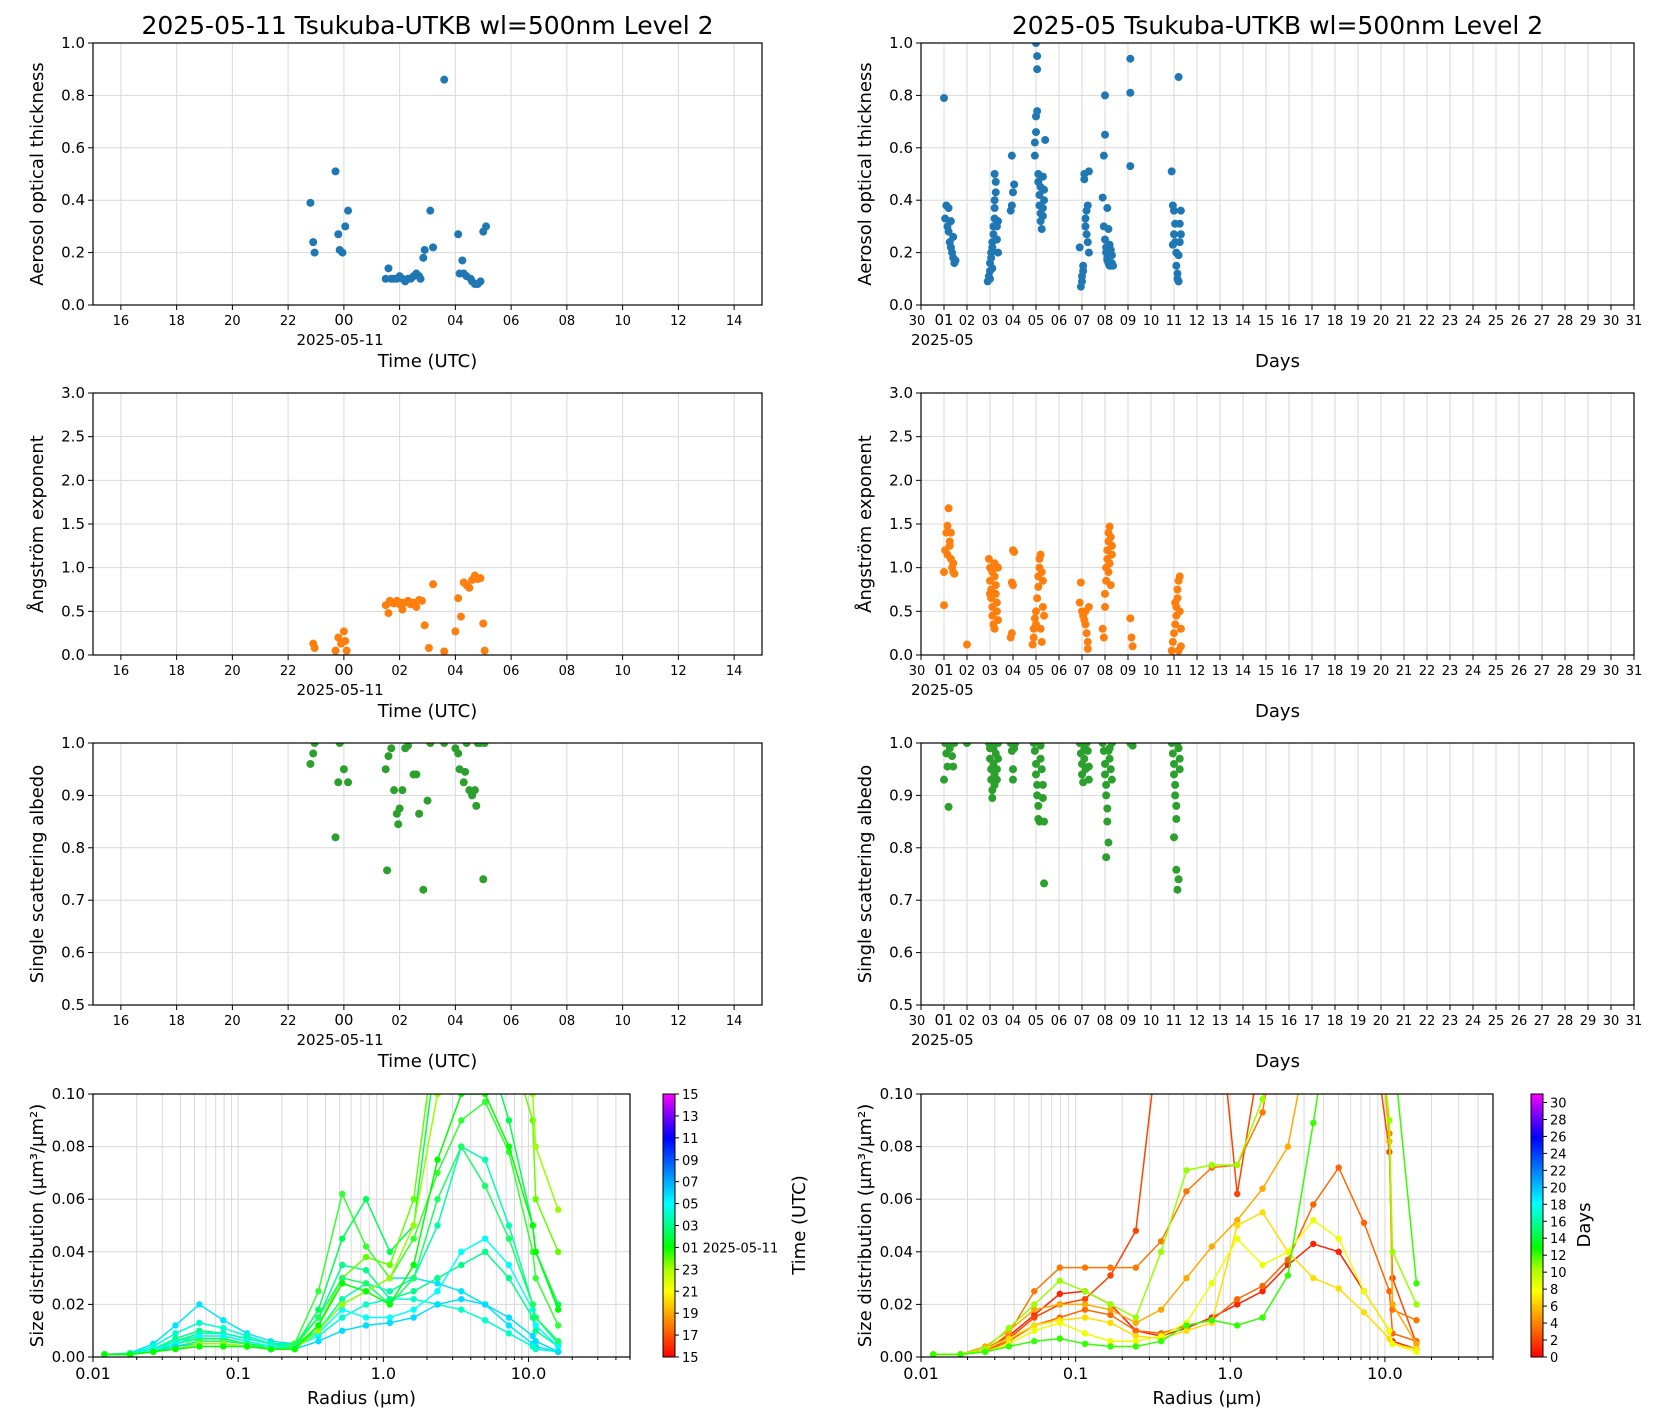  Describe the element at coordinates (1312, 1021) in the screenshot. I see `x-tick-label: 17` at that location.